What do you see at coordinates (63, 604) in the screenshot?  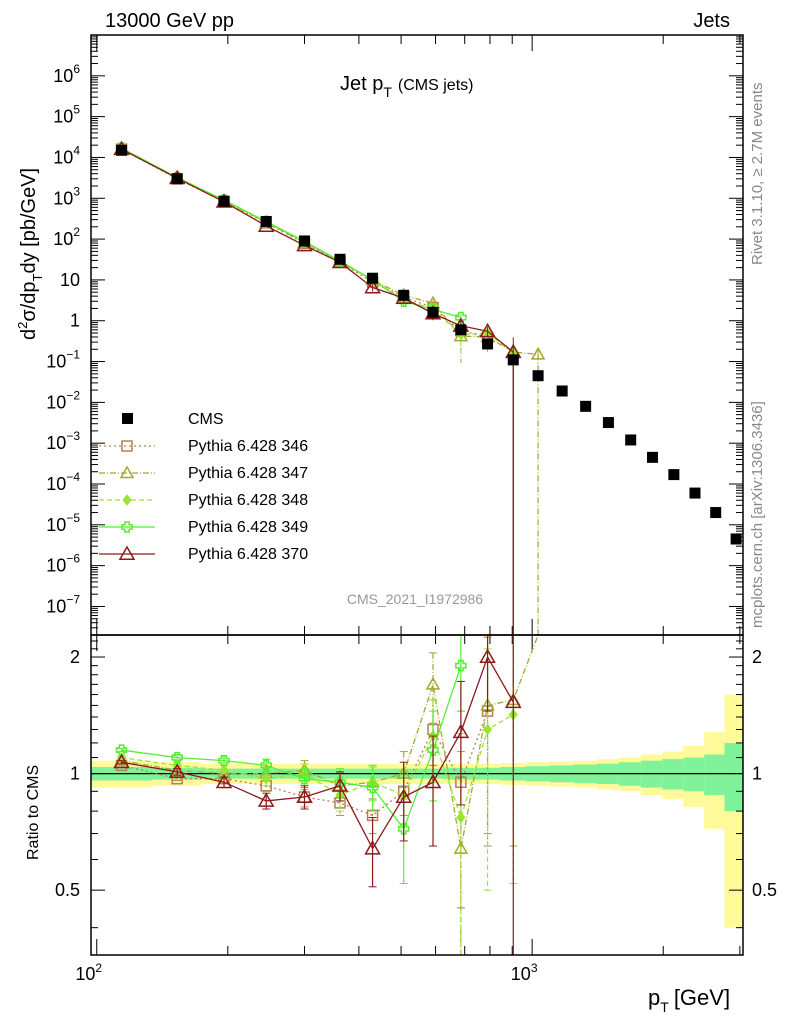 I see `y-tick-label: 10⁻⁷` at bounding box center [63, 604].